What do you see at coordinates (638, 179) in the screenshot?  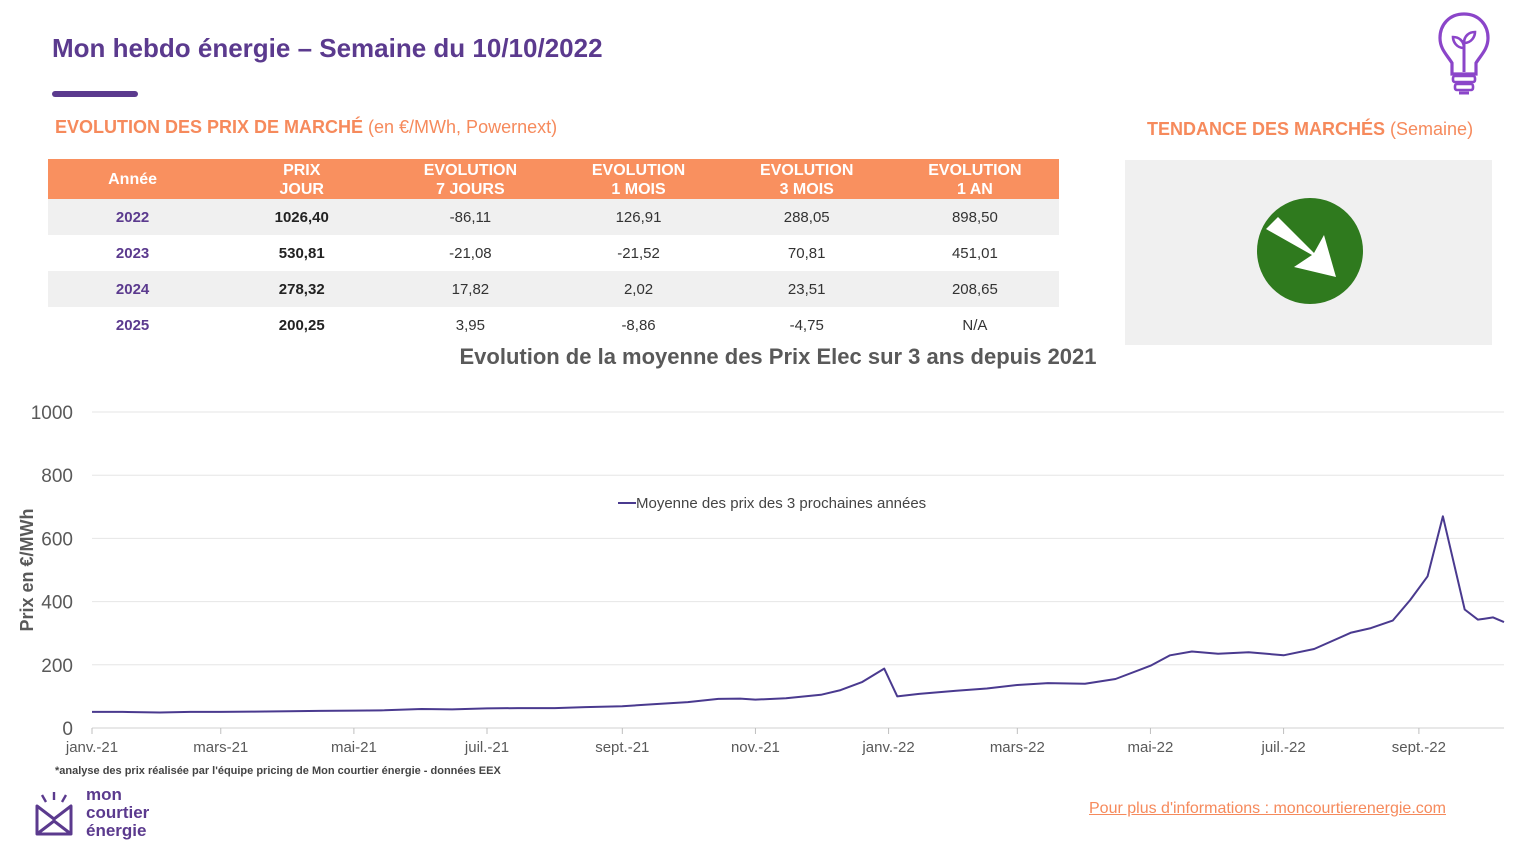 I see `col-header-evo-1m: EVOLUTION 1 MOIS` at bounding box center [638, 179].